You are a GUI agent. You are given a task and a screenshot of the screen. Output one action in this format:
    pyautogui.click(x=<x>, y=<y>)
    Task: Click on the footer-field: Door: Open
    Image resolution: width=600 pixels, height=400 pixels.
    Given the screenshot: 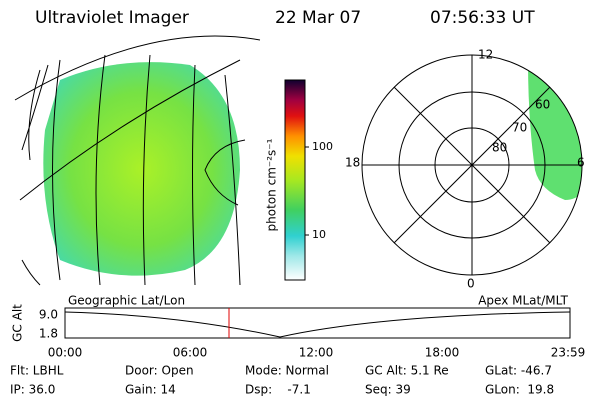 What is the action you would take?
    pyautogui.click(x=159, y=371)
    